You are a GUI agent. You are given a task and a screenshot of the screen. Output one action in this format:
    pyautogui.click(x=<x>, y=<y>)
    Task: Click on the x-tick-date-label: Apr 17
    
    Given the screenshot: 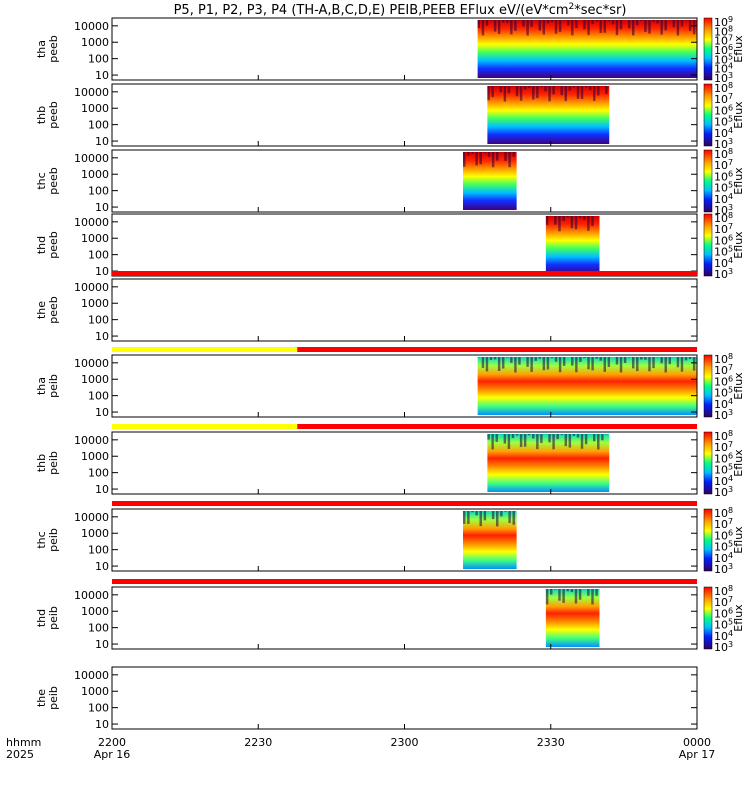 What is the action you would take?
    pyautogui.click(x=697, y=754)
    